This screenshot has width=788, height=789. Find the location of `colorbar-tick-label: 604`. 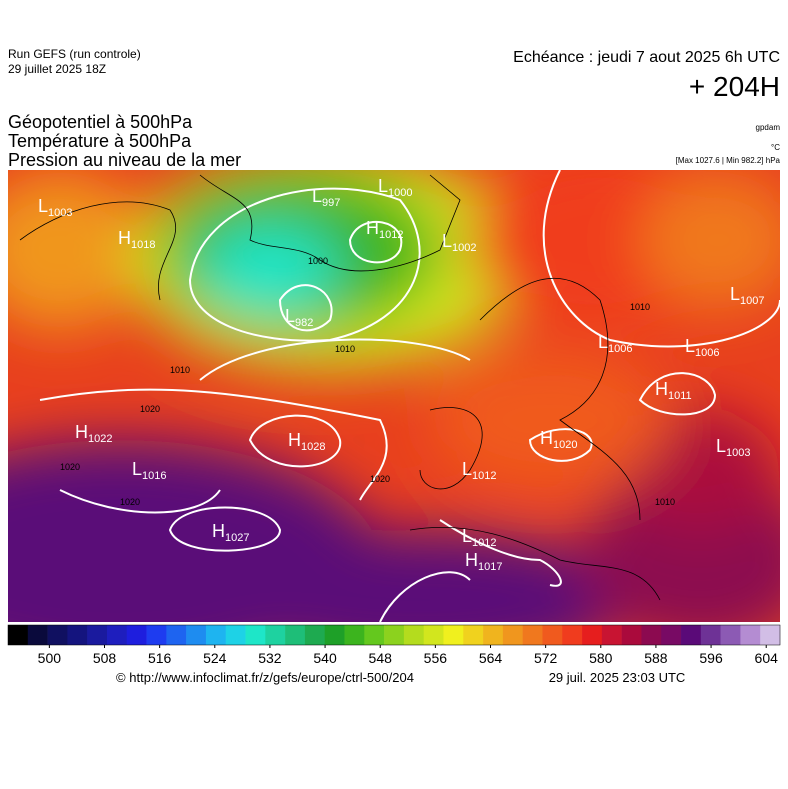

colorbar-tick-label: 604 is located at coordinates (767, 658).